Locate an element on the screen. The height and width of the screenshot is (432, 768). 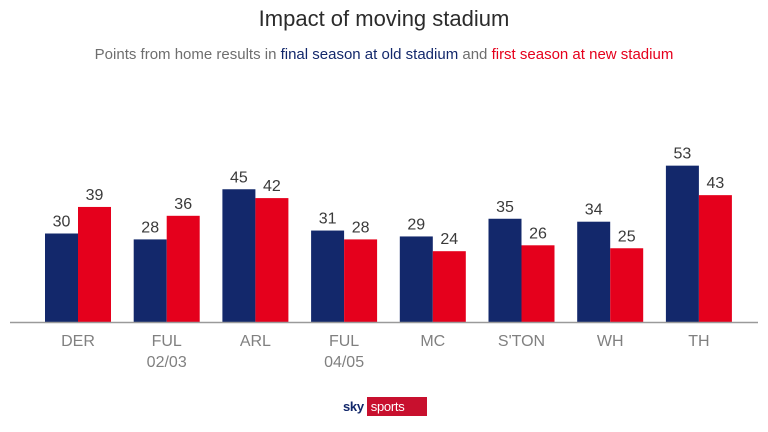
data-label-old-0: 30 is located at coordinates (62, 222).